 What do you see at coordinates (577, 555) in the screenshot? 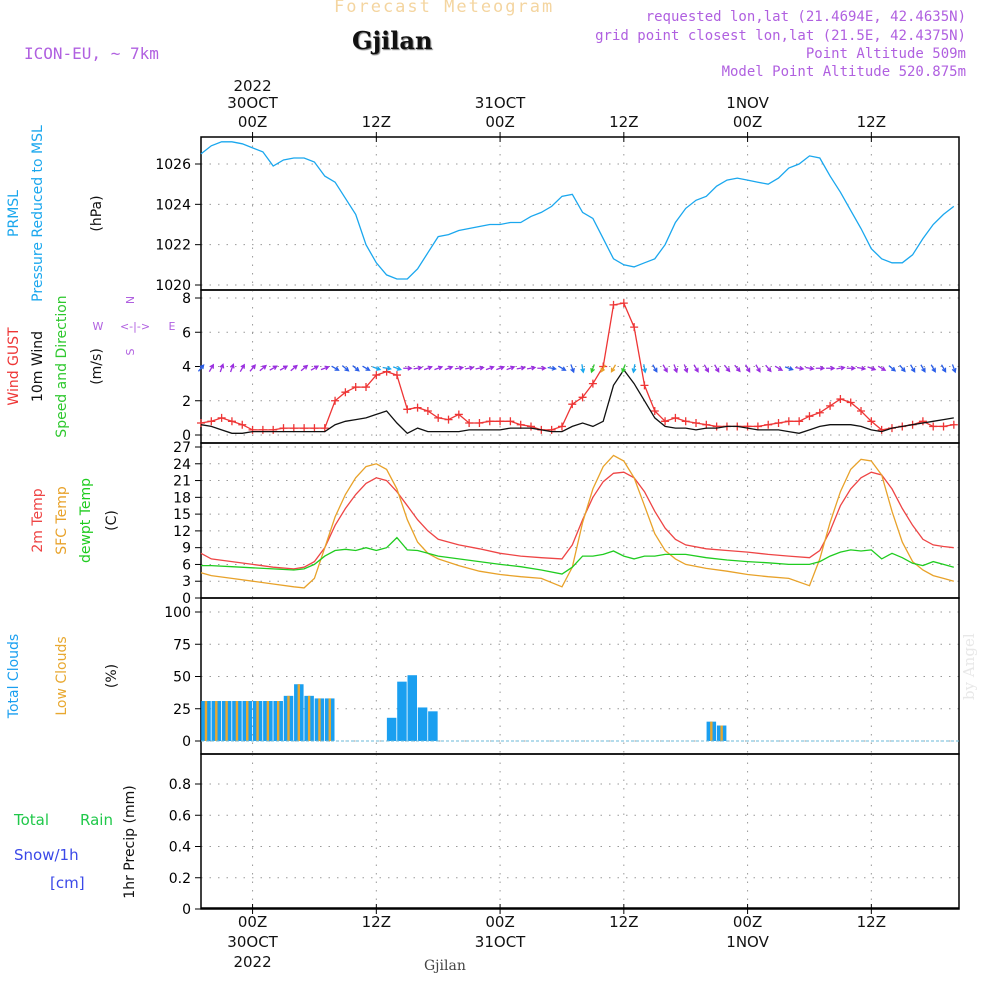
I see `temperature-series-dewpt-temp` at bounding box center [577, 555].